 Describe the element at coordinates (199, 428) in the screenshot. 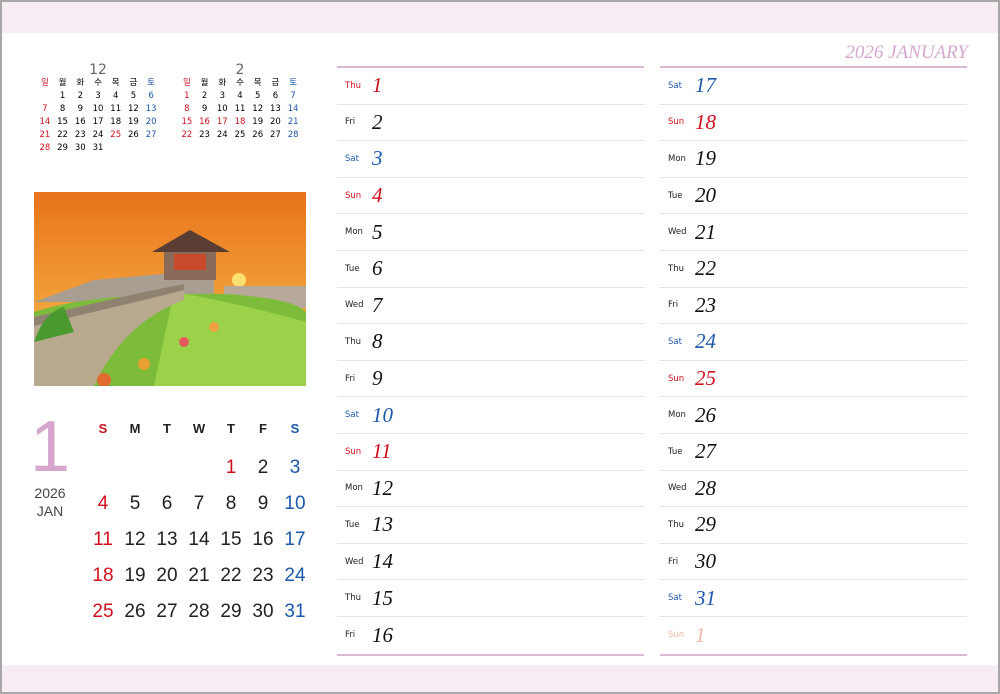

I see `weekday-header: W` at that location.